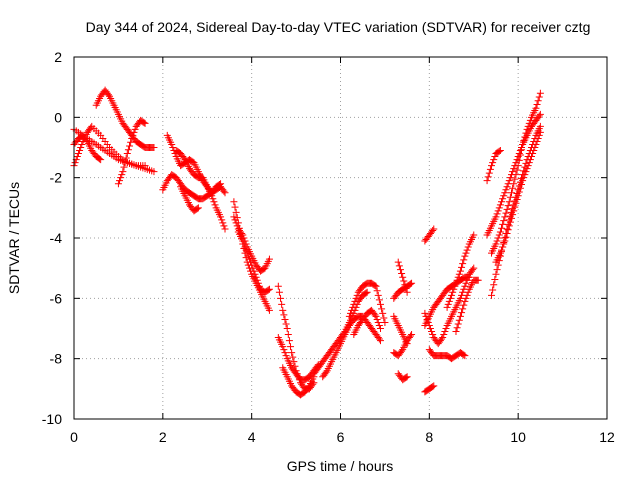 This screenshot has width=640, height=480. I want to click on y-tick-labels: 2 0 -2 -4 -6 -8 -10, so click(52, 238).